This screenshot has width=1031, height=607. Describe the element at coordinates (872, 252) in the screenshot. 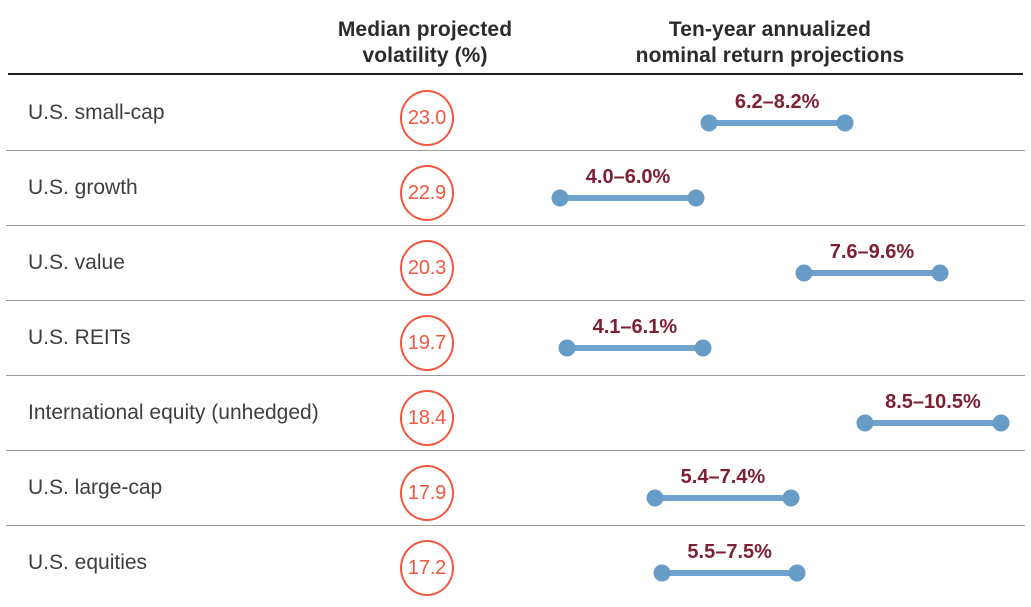

I see `return-range-label: 7.6–9.6%` at that location.